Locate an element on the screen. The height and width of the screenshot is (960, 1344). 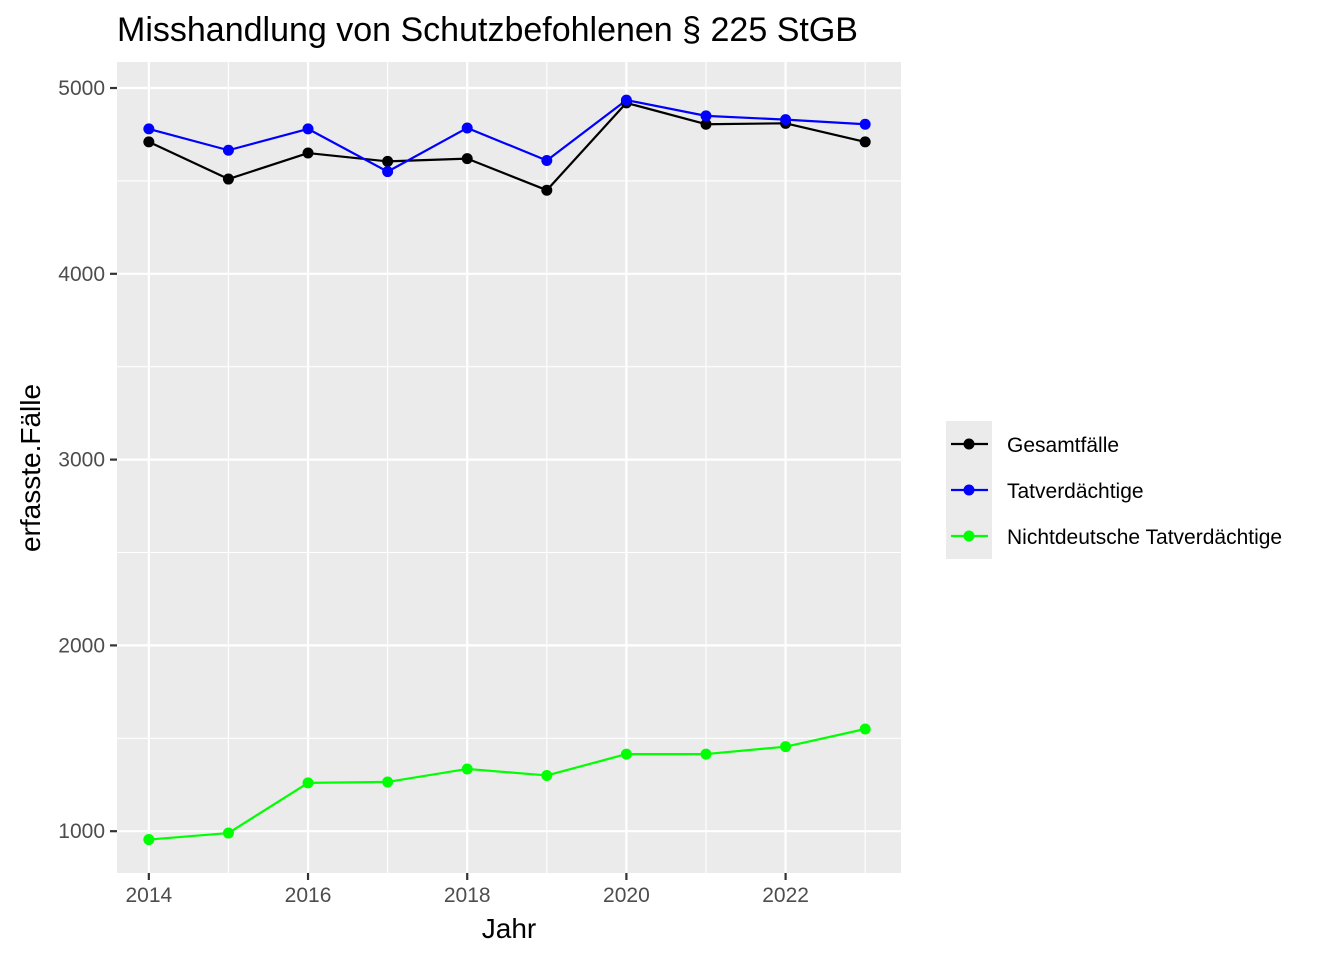
legend-label: Nichtdeutsche Tatverdächtige is located at coordinates (1144, 537).